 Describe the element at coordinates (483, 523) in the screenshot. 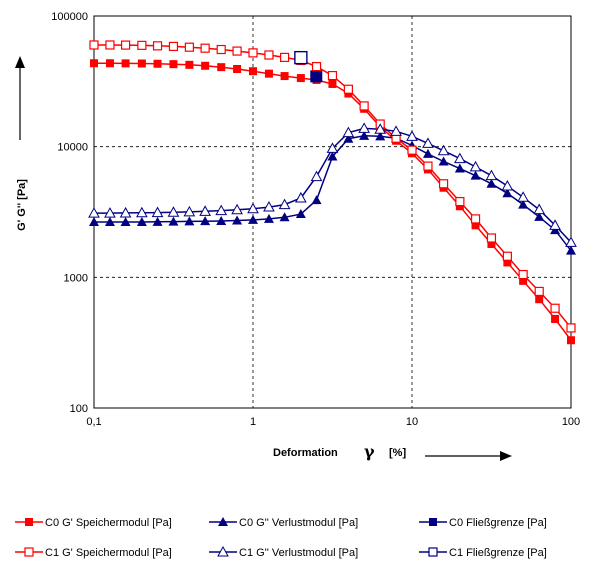

I see `legend-item-c0-flie-grenze-pa: C0 Fließgrenze [Pa]` at that location.